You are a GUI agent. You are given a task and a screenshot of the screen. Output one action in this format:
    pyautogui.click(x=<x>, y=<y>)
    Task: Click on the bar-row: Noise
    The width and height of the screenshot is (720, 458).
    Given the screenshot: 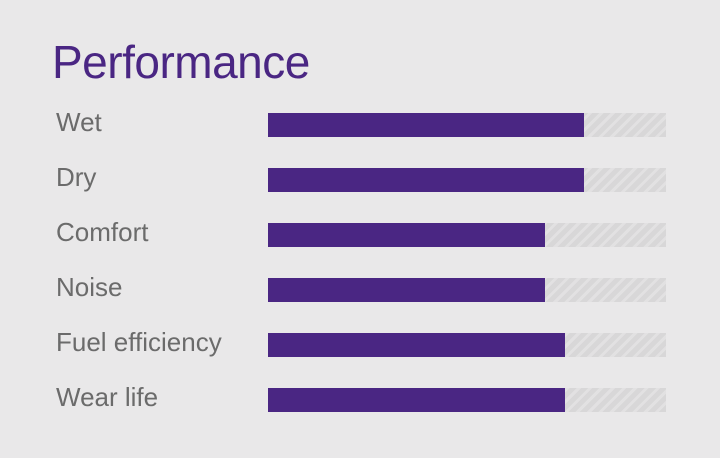 What is the action you would take?
    pyautogui.click(x=360, y=288)
    